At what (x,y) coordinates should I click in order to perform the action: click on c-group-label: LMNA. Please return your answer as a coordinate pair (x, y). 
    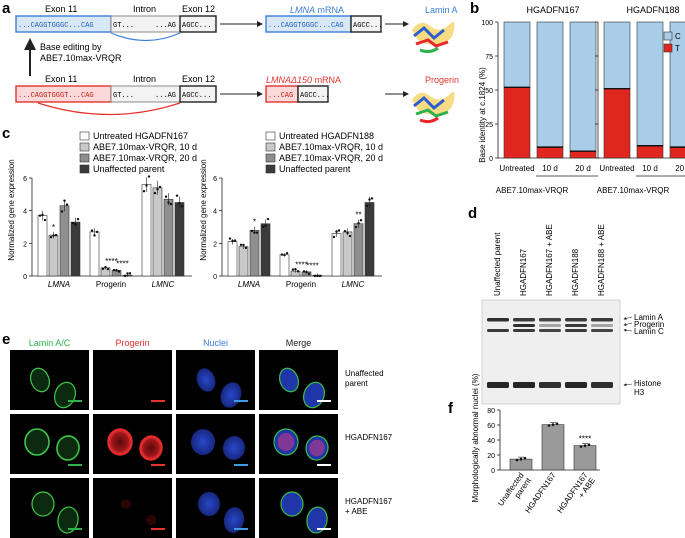
    Looking at the image, I should click on (249, 284).